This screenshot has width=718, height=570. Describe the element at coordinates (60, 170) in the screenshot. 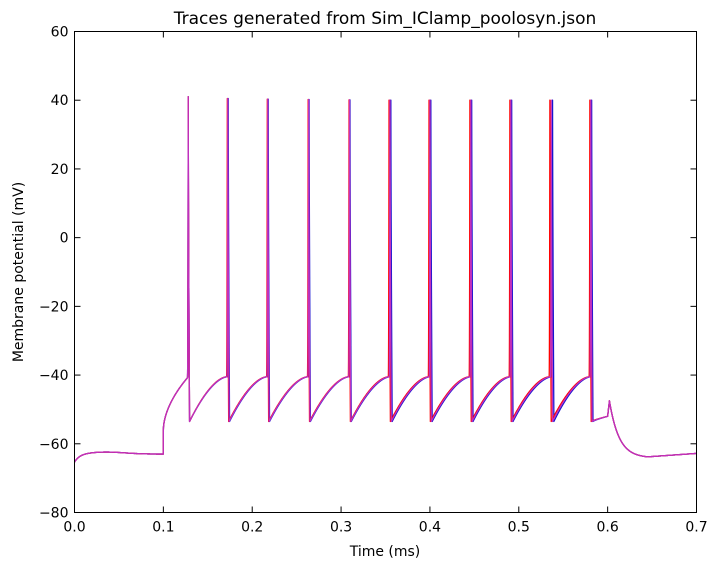

I see `y-tick-label: 20` at that location.